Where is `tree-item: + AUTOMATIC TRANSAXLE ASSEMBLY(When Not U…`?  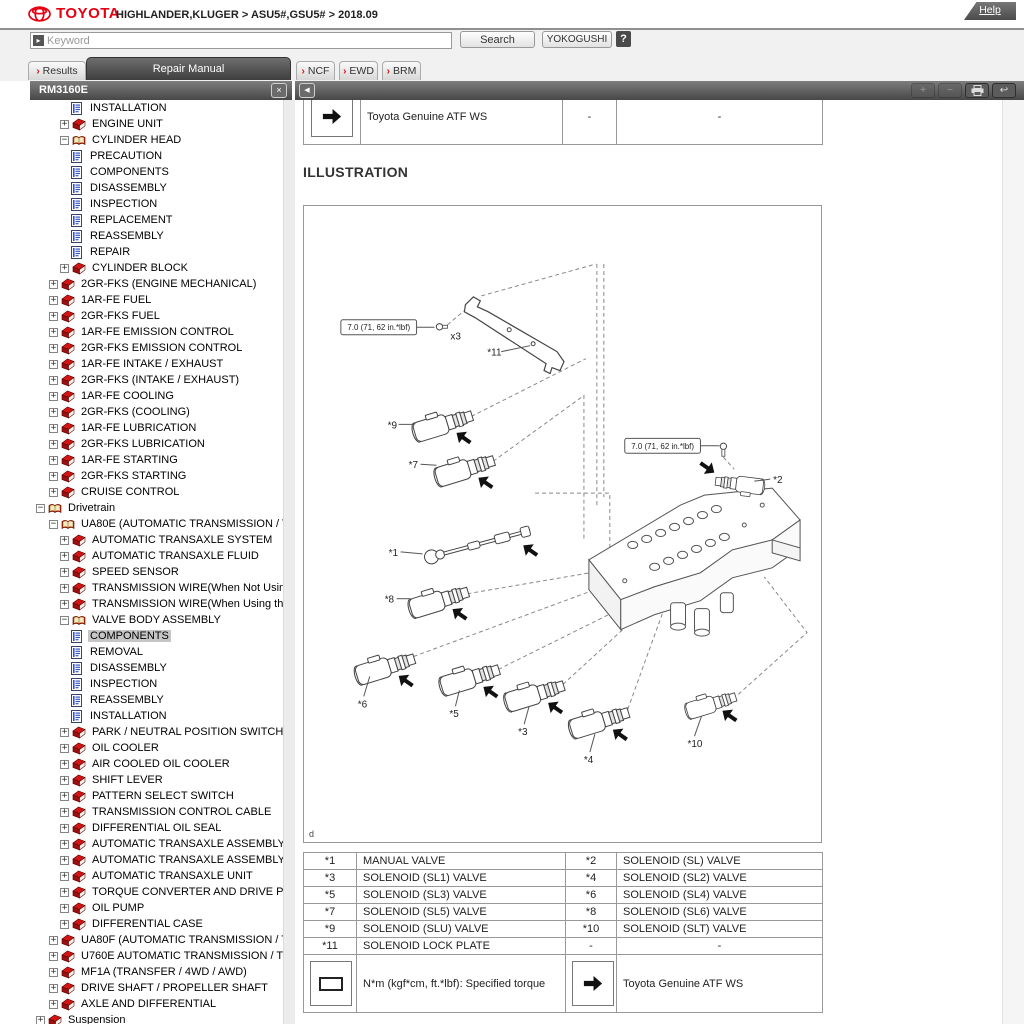 tree-item: + AUTOMATIC TRANSAXLE ASSEMBLY(When Not U… is located at coordinates (156, 844).